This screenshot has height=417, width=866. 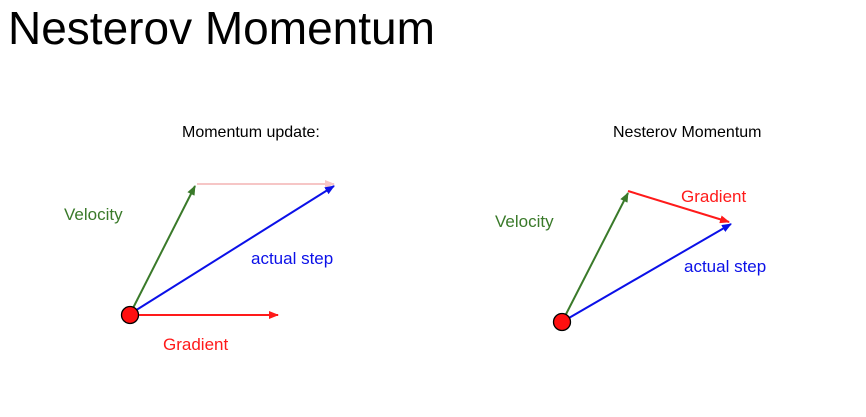 I want to click on momentum-gradient-label: Gradient, so click(x=196, y=344).